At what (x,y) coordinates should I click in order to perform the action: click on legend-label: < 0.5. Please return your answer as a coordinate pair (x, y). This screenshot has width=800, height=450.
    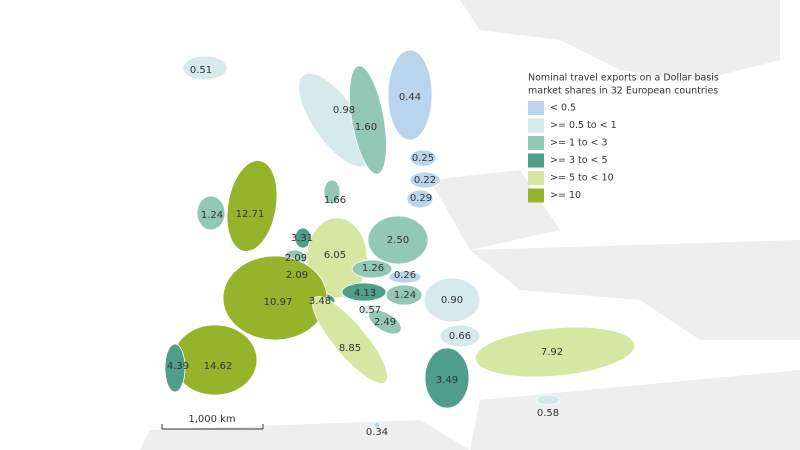
    Looking at the image, I should click on (563, 108).